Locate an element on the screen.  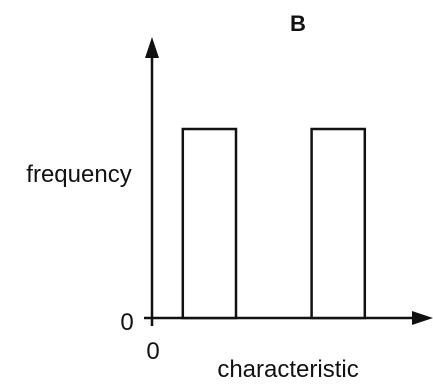
panel-label: B is located at coordinates (298, 23).